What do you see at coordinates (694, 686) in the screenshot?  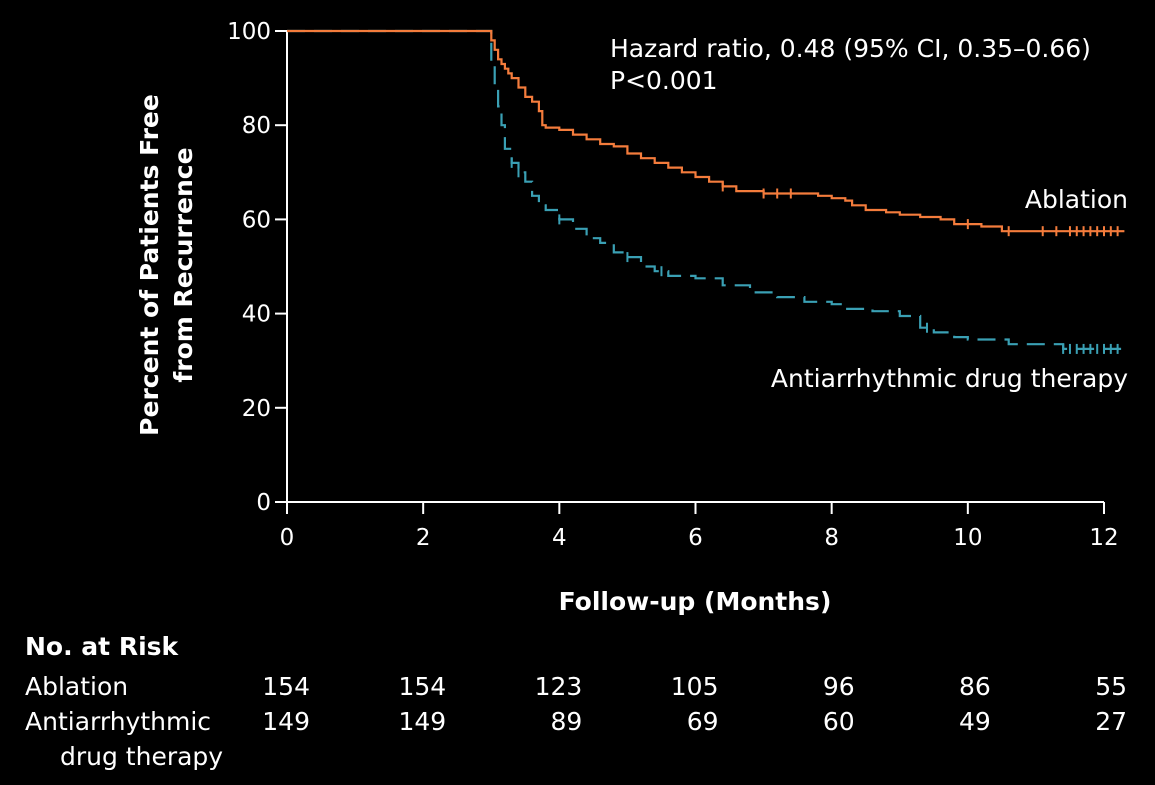 I see `at-risk-value: 105` at bounding box center [694, 686].